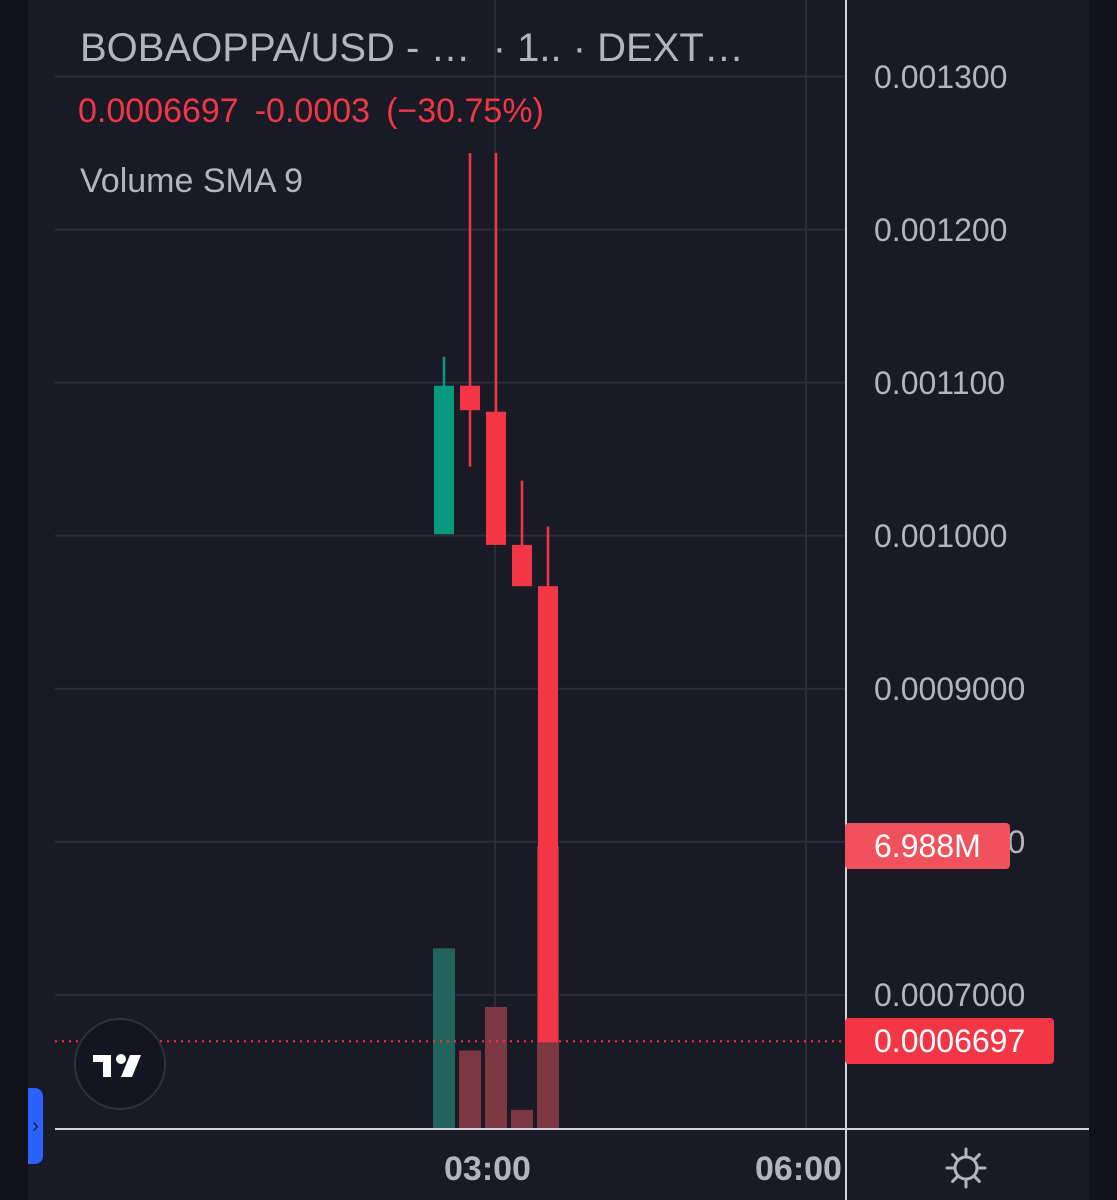 This screenshot has height=1200, width=1117. Describe the element at coordinates (487, 1169) in the screenshot. I see `time-tick-label: 03:00` at that location.